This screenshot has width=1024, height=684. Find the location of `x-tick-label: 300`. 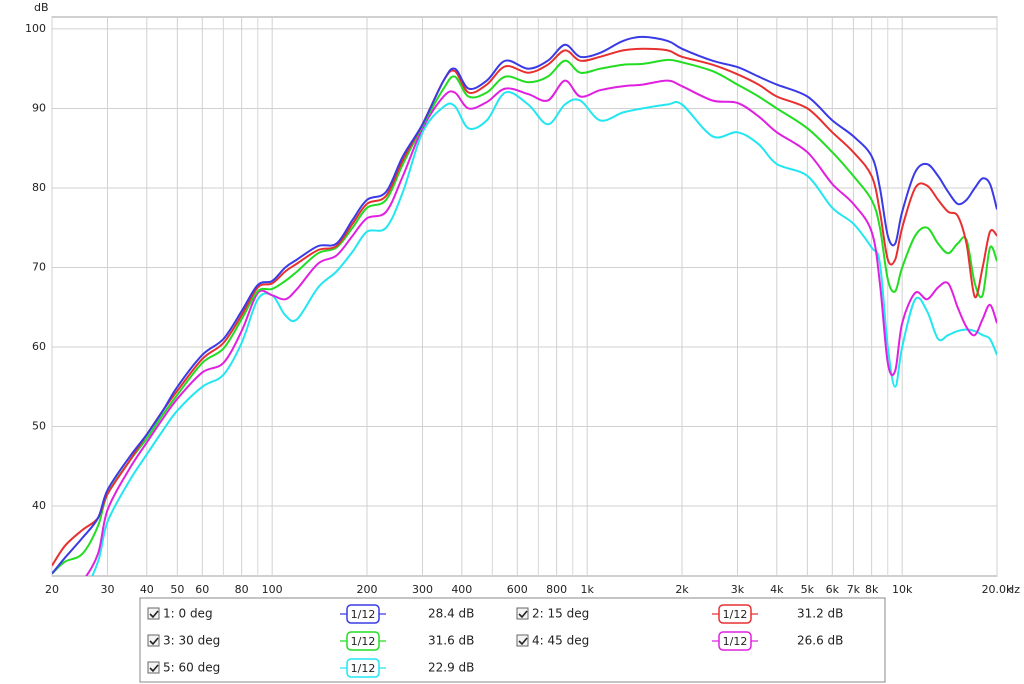

x-tick-label: 300 is located at coordinates (422, 589).